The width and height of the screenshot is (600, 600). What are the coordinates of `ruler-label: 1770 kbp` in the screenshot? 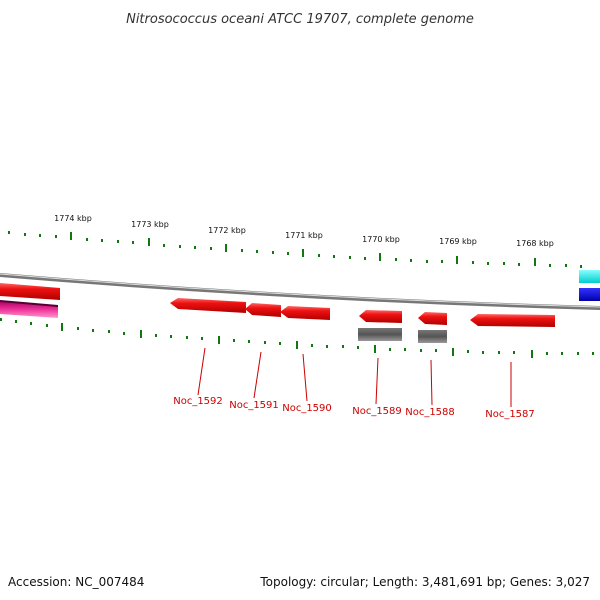 It's located at (381, 239).